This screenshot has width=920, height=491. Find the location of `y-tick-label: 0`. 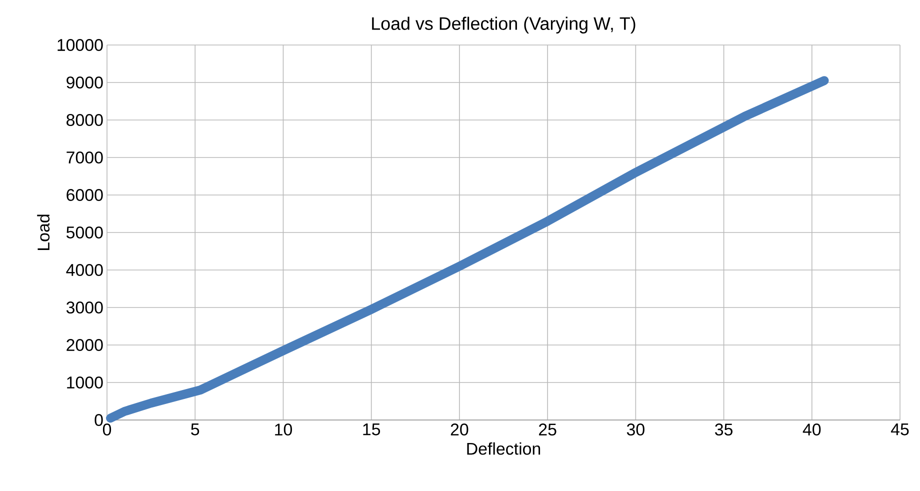

y-tick-label: 0 is located at coordinates (98, 420).